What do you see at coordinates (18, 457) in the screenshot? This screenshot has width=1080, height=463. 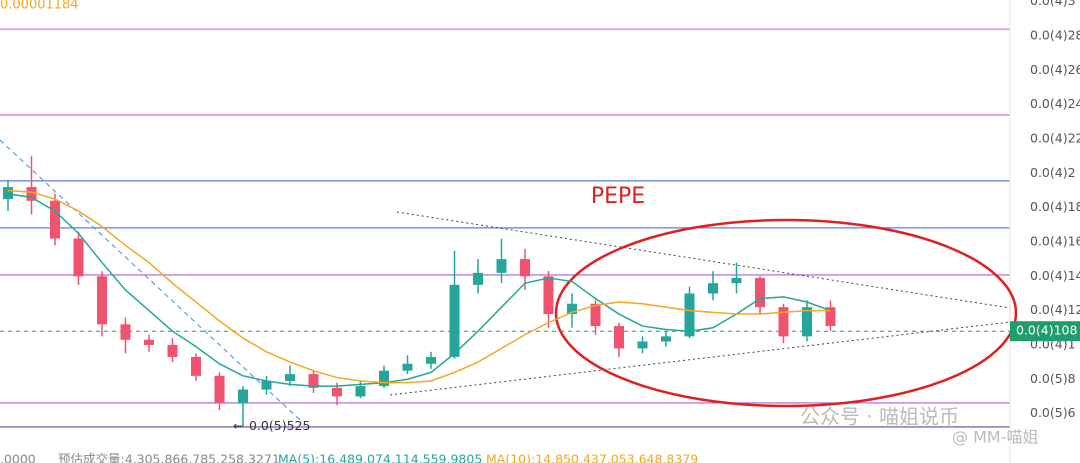 I see `footer-stat: 0.0000` at bounding box center [18, 457].